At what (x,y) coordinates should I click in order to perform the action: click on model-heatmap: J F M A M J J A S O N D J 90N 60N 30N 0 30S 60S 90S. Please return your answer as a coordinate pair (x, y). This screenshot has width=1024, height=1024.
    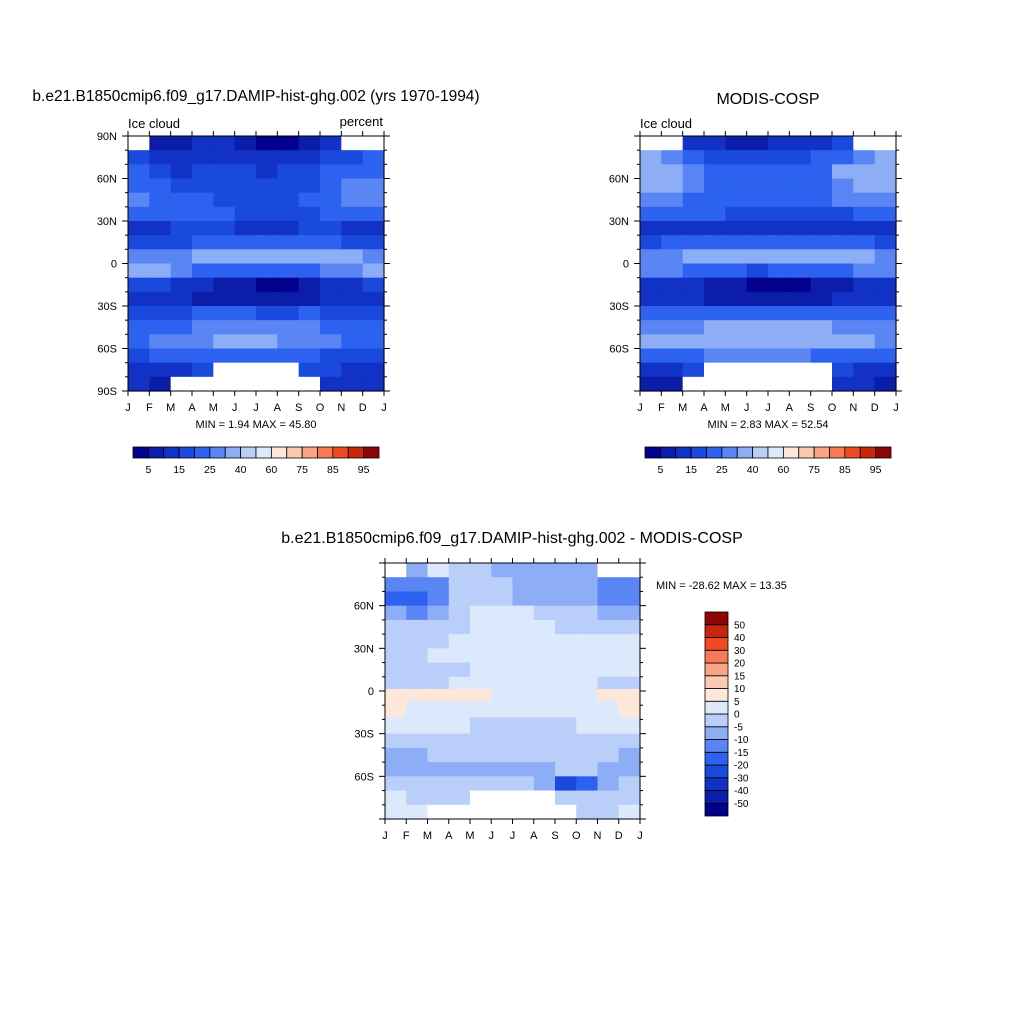
    Looking at the image, I should click on (243, 272).